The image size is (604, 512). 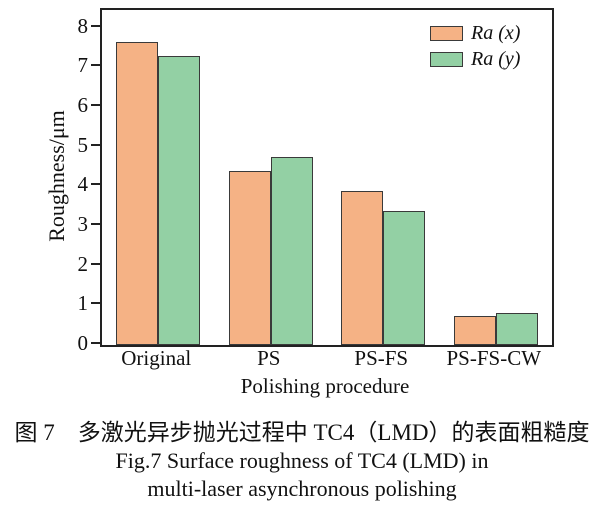 What do you see at coordinates (362, 268) in the screenshot?
I see `bar-rax-ps-fs` at bounding box center [362, 268].